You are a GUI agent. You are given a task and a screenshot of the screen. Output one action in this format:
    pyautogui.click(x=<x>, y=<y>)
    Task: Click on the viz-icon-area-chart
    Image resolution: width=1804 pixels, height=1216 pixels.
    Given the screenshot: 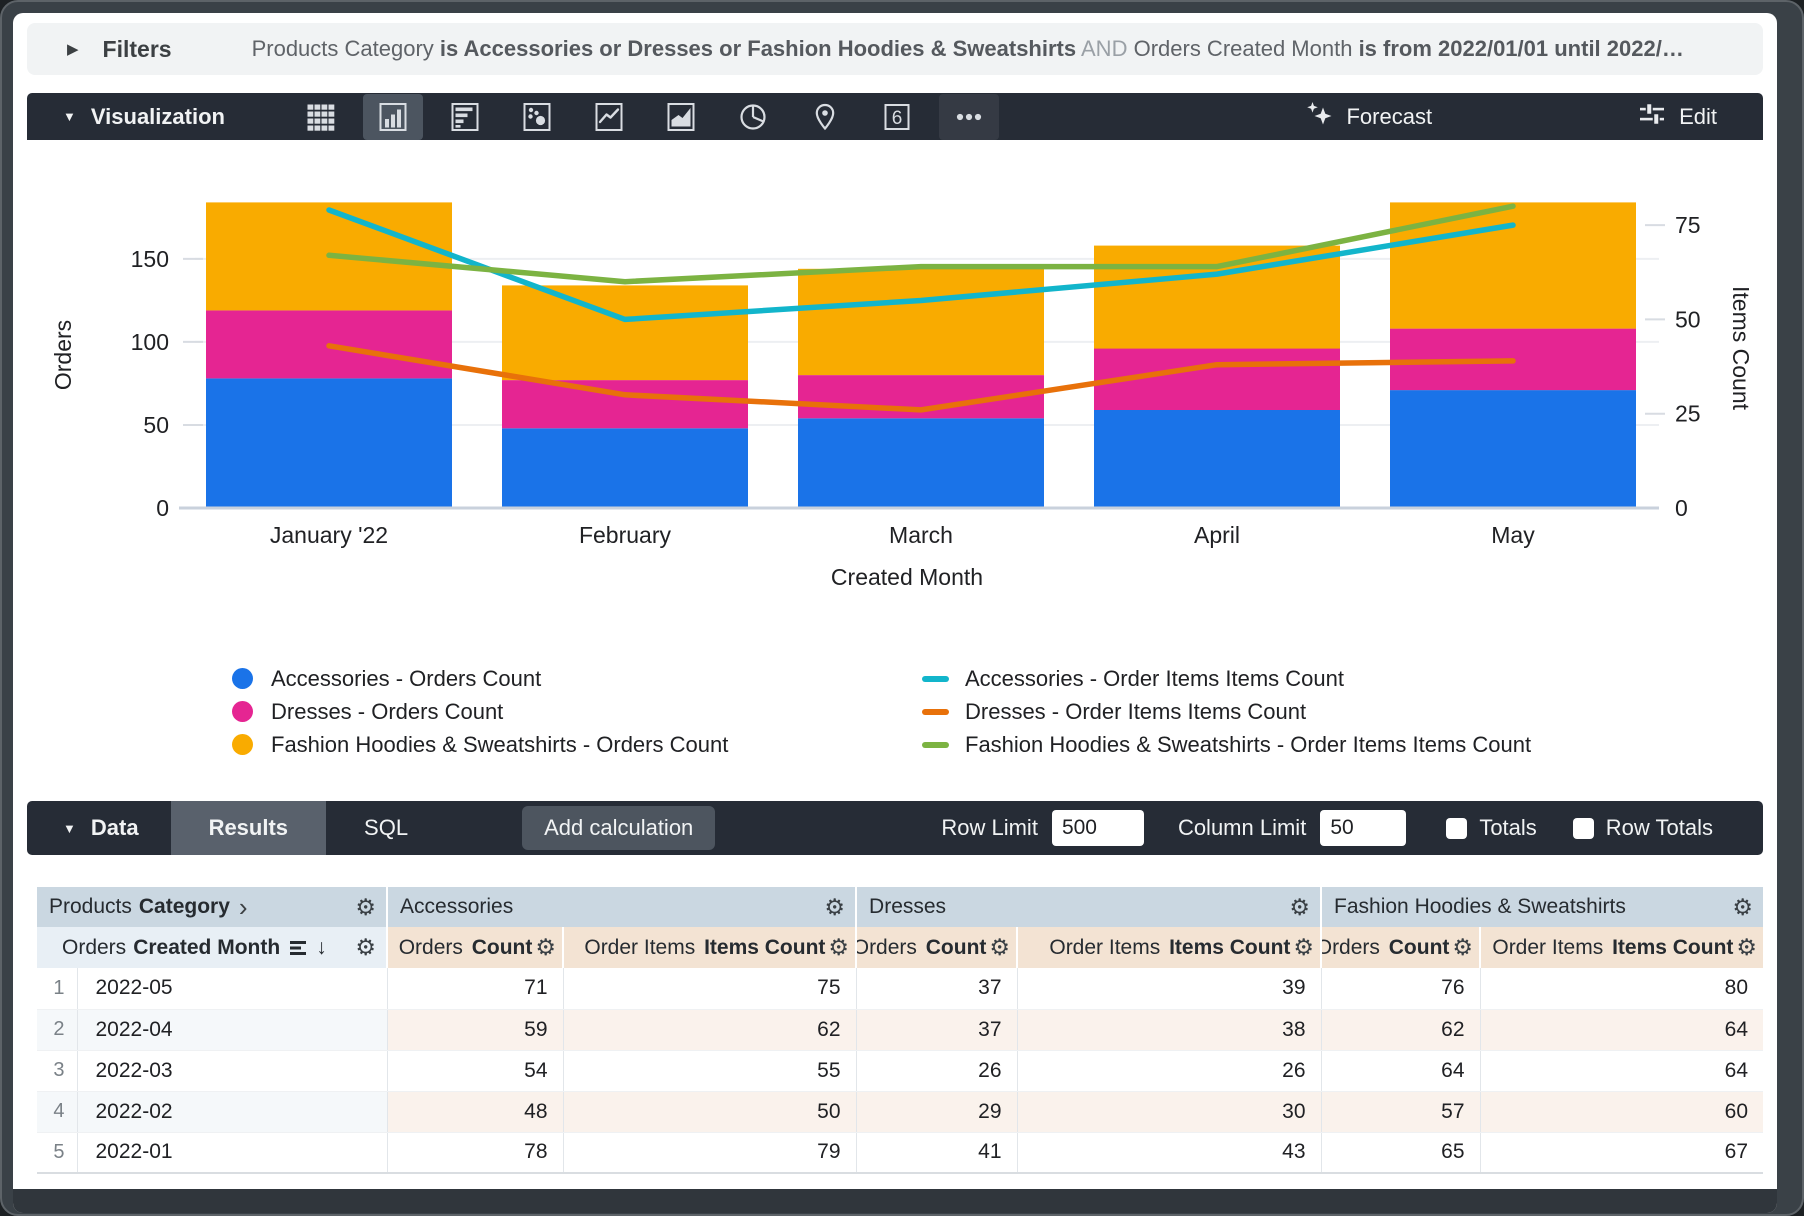 What is the action you would take?
    pyautogui.click(x=681, y=117)
    